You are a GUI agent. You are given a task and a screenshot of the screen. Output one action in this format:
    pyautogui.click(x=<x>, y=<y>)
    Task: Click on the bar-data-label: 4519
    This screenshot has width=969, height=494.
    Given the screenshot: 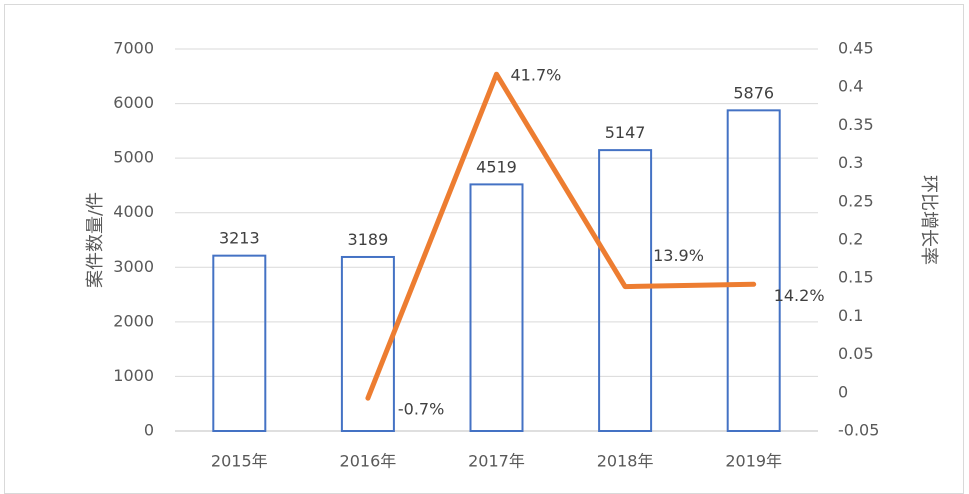 What is the action you would take?
    pyautogui.click(x=496, y=166)
    